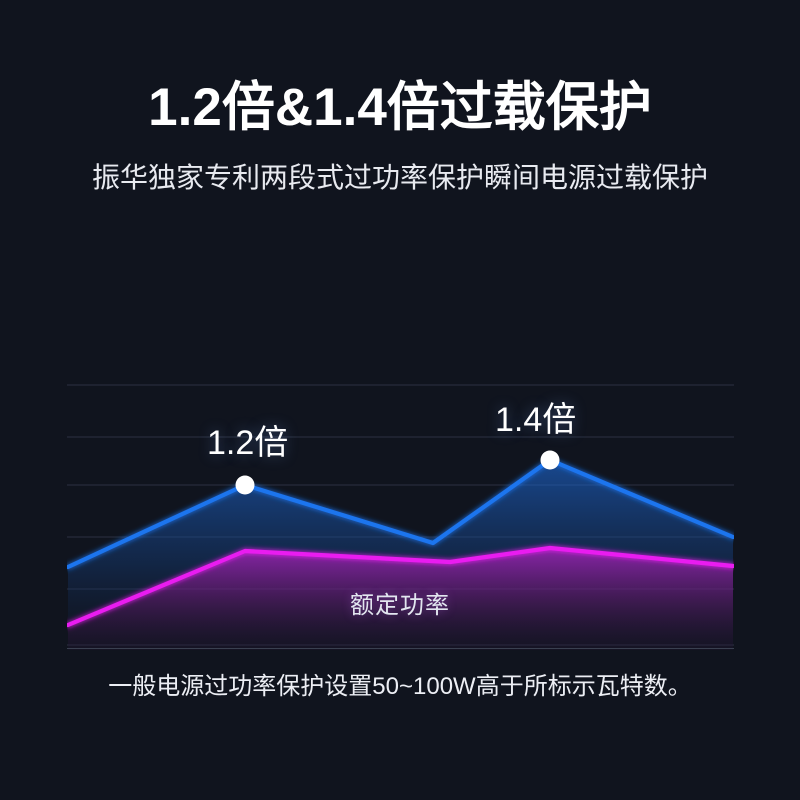  Describe the element at coordinates (248, 443) in the screenshot. I see `peak-label-1-2x: 1.2倍` at that location.